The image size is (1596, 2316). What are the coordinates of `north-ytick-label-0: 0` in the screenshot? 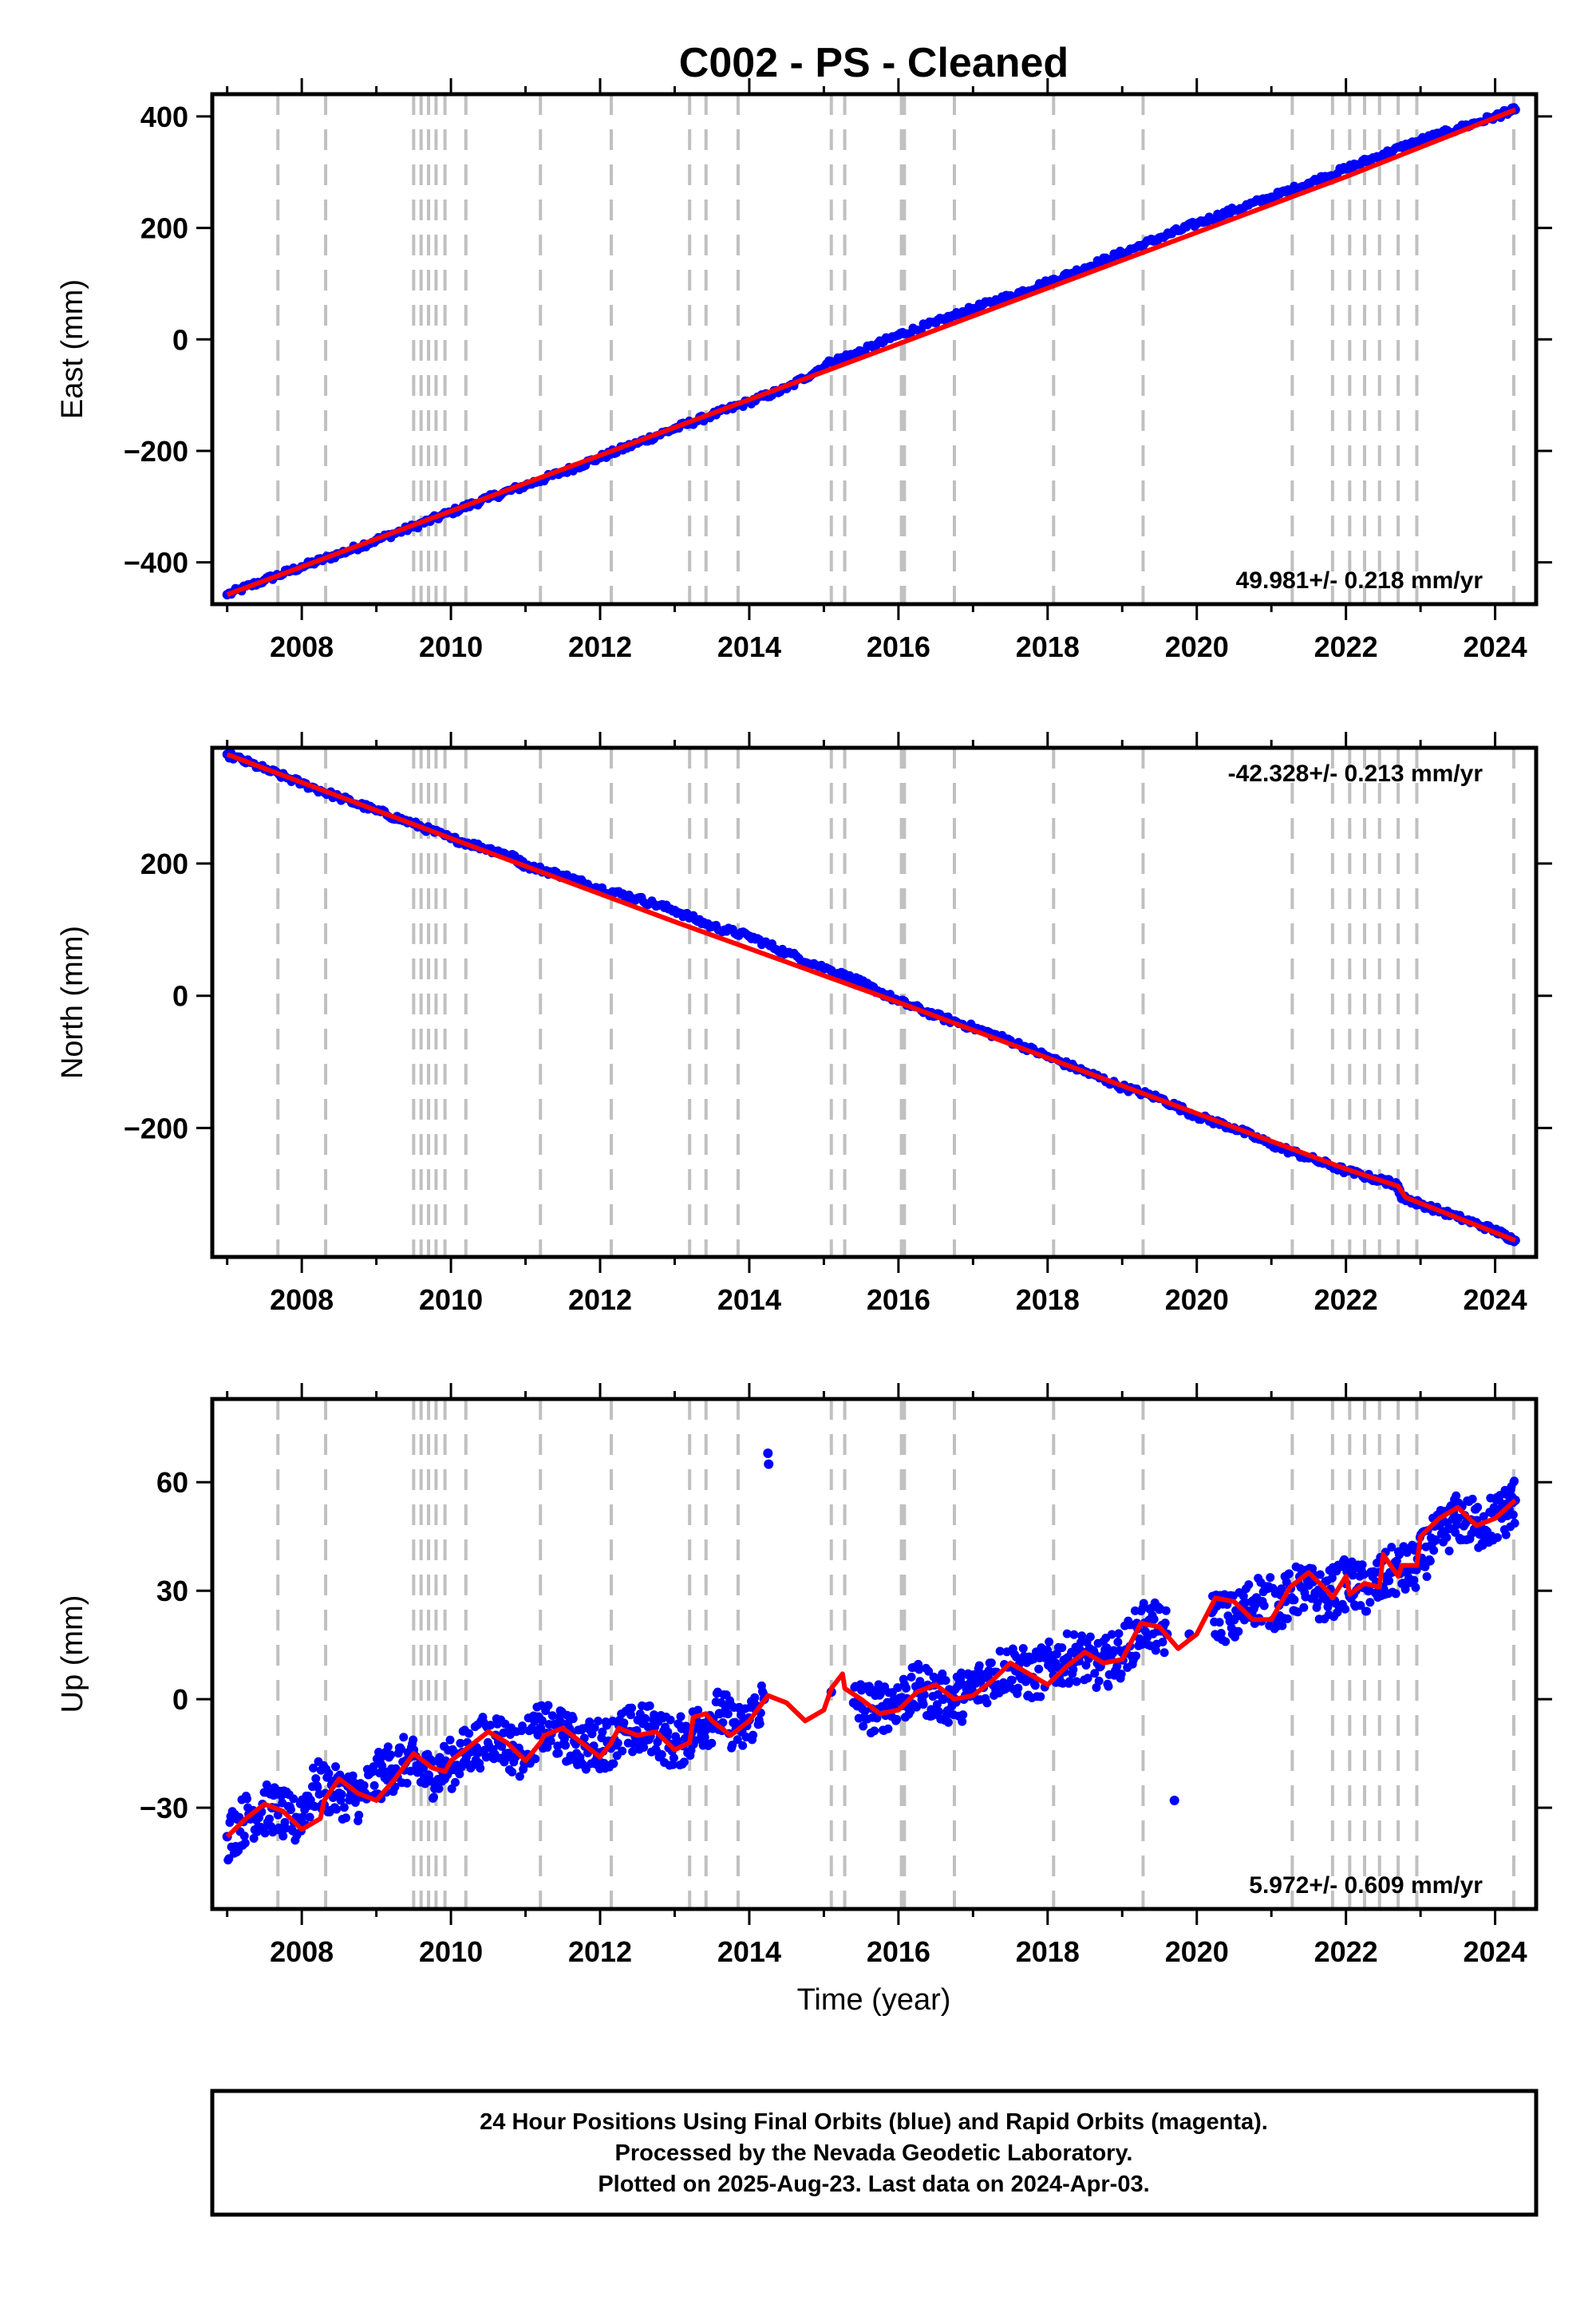 It's located at (180, 996).